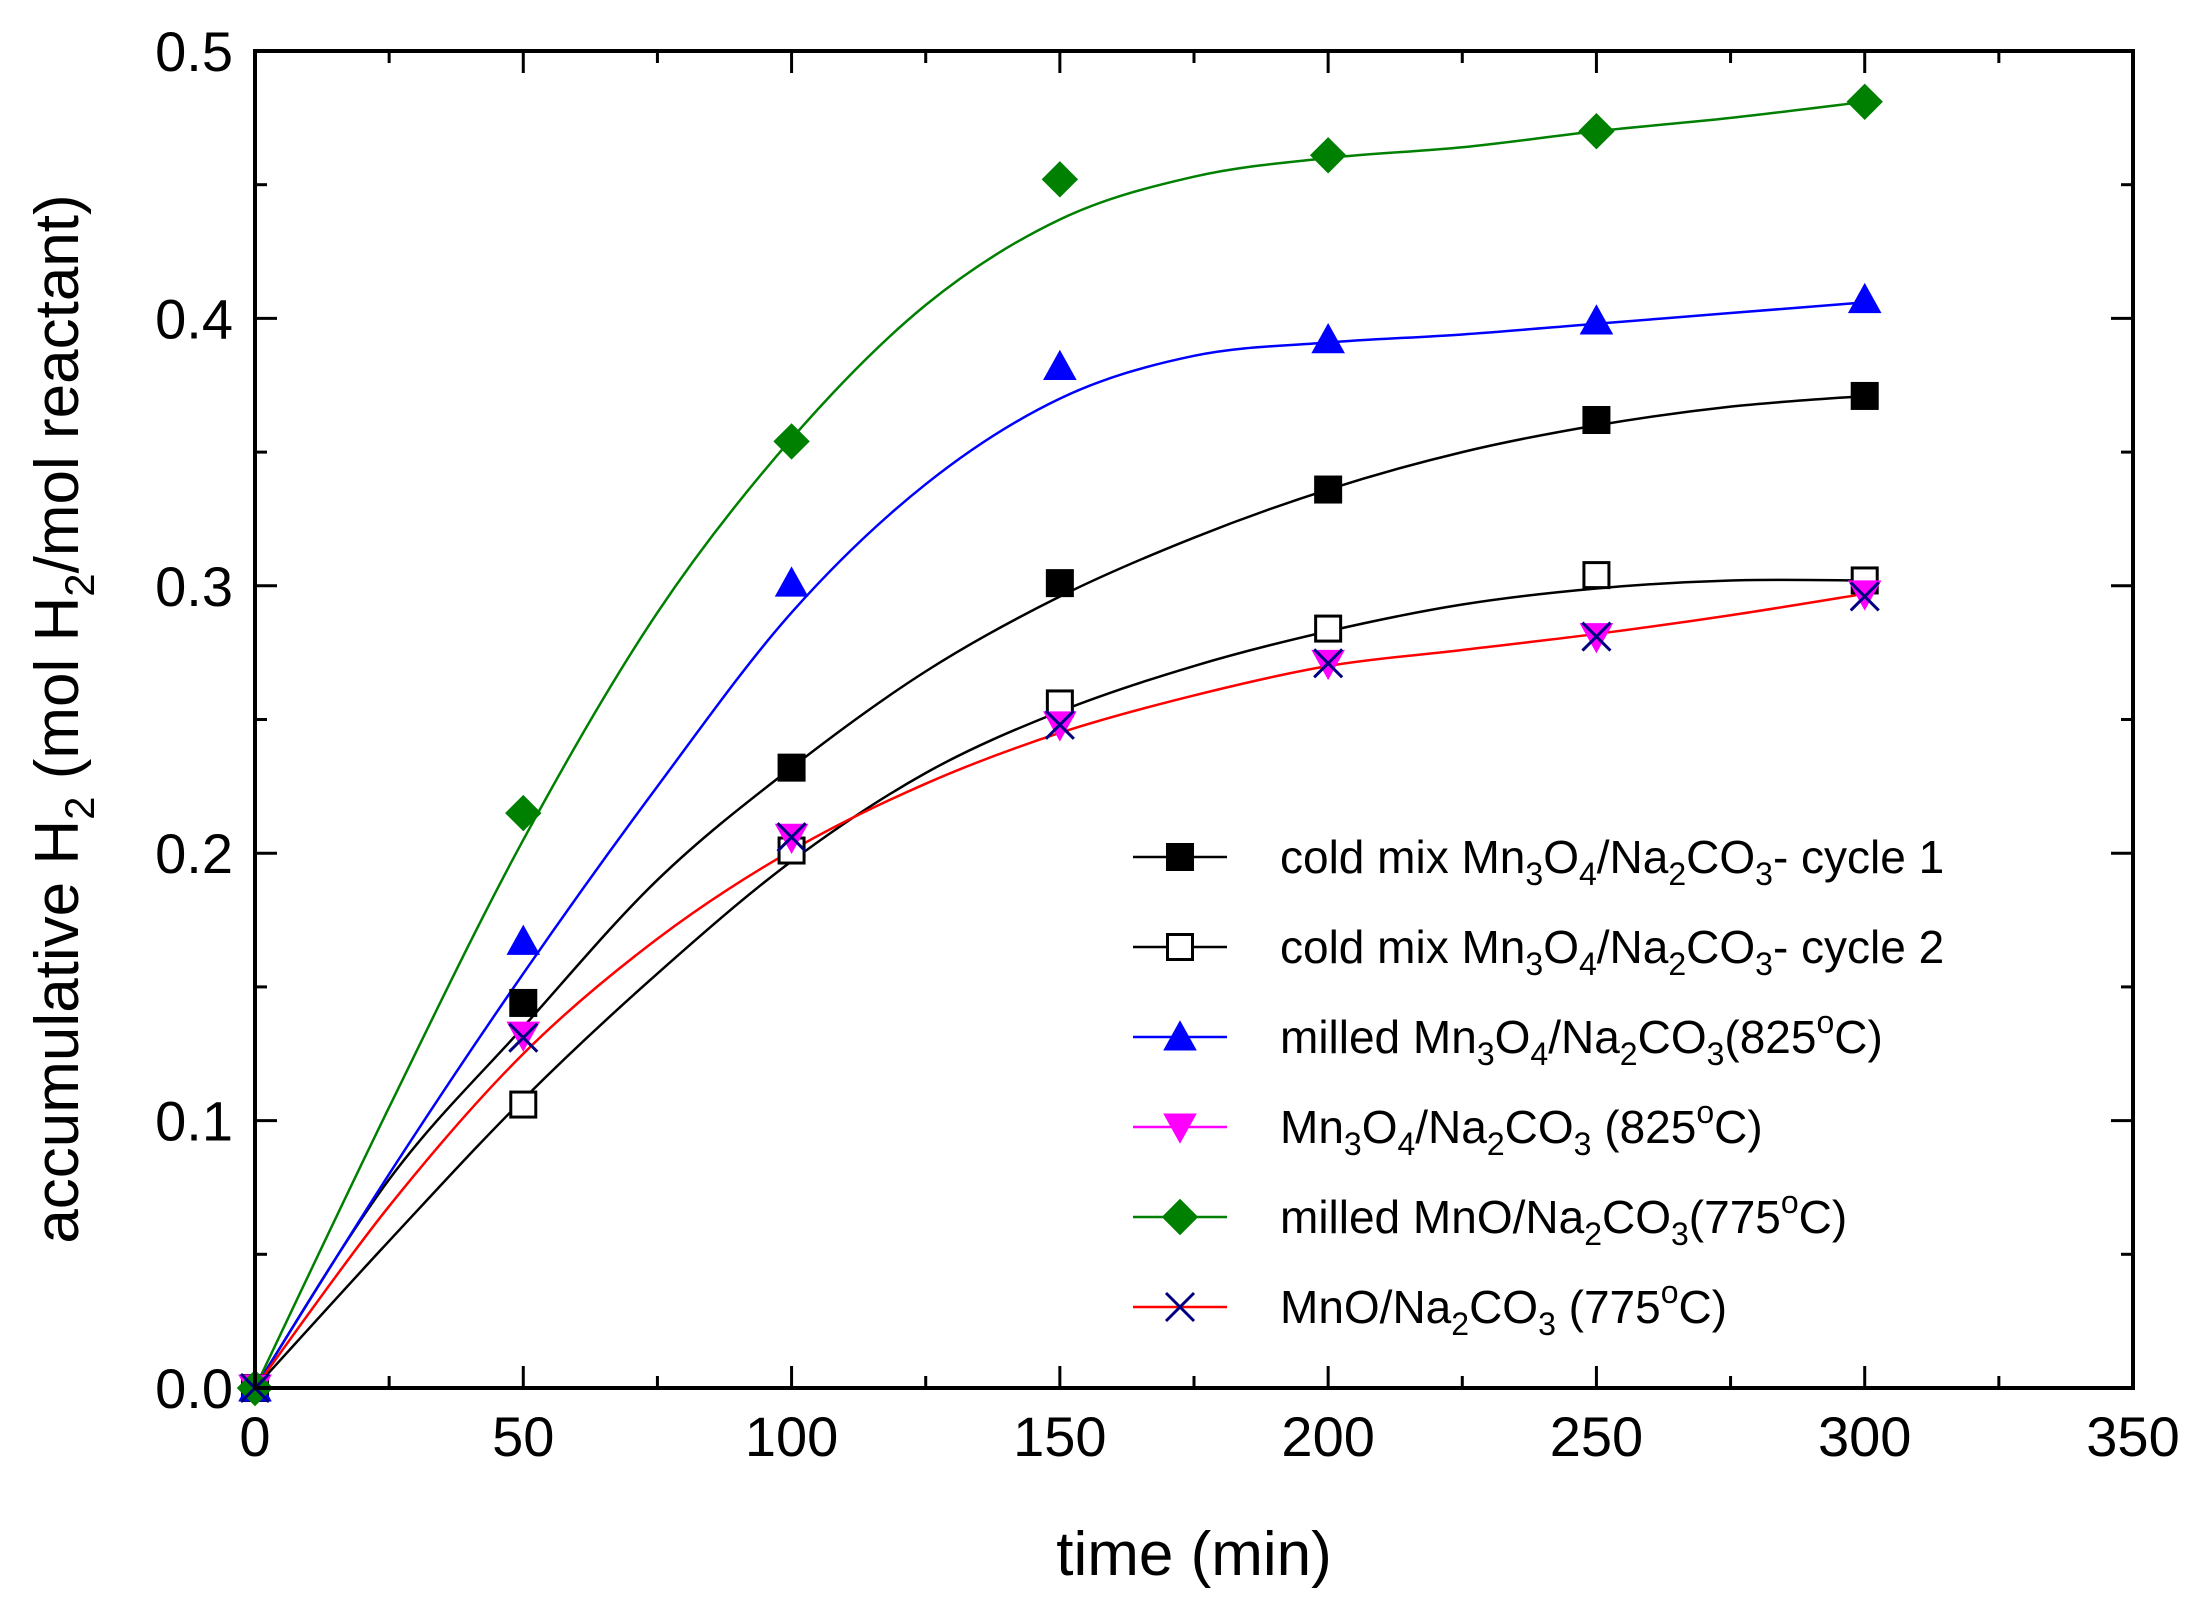  What do you see at coordinates (1864, 1436) in the screenshot?
I see `x-tick-label: 300` at bounding box center [1864, 1436].